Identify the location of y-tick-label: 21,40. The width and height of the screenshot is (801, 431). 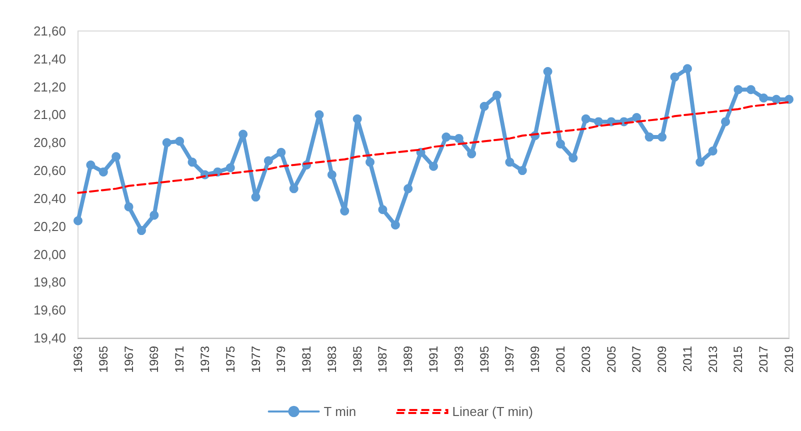
(49, 58).